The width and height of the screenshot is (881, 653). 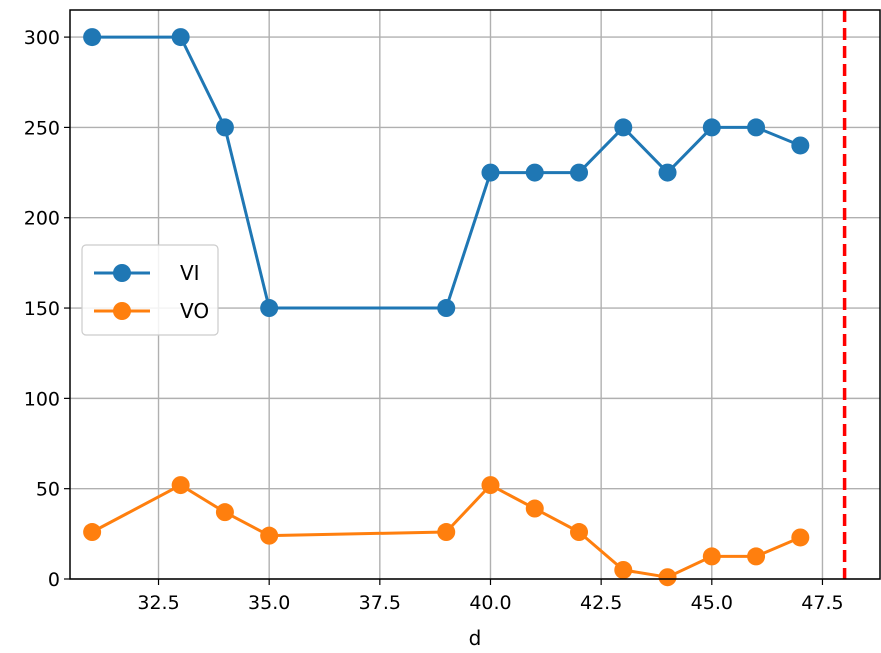 What do you see at coordinates (42, 399) in the screenshot?
I see `y-tick-label: 100` at bounding box center [42, 399].